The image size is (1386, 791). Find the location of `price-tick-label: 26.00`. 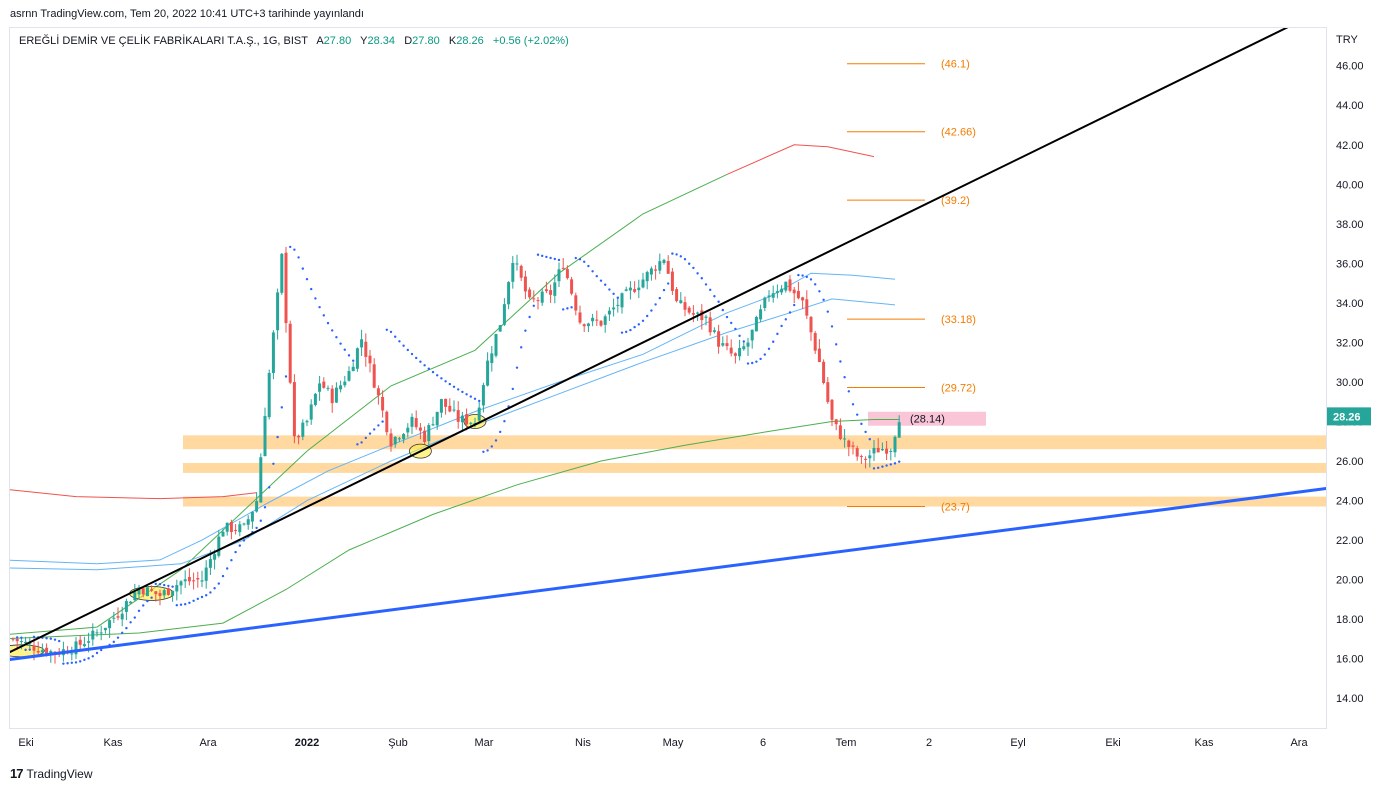

price-tick-label: 26.00 is located at coordinates (1350, 462).